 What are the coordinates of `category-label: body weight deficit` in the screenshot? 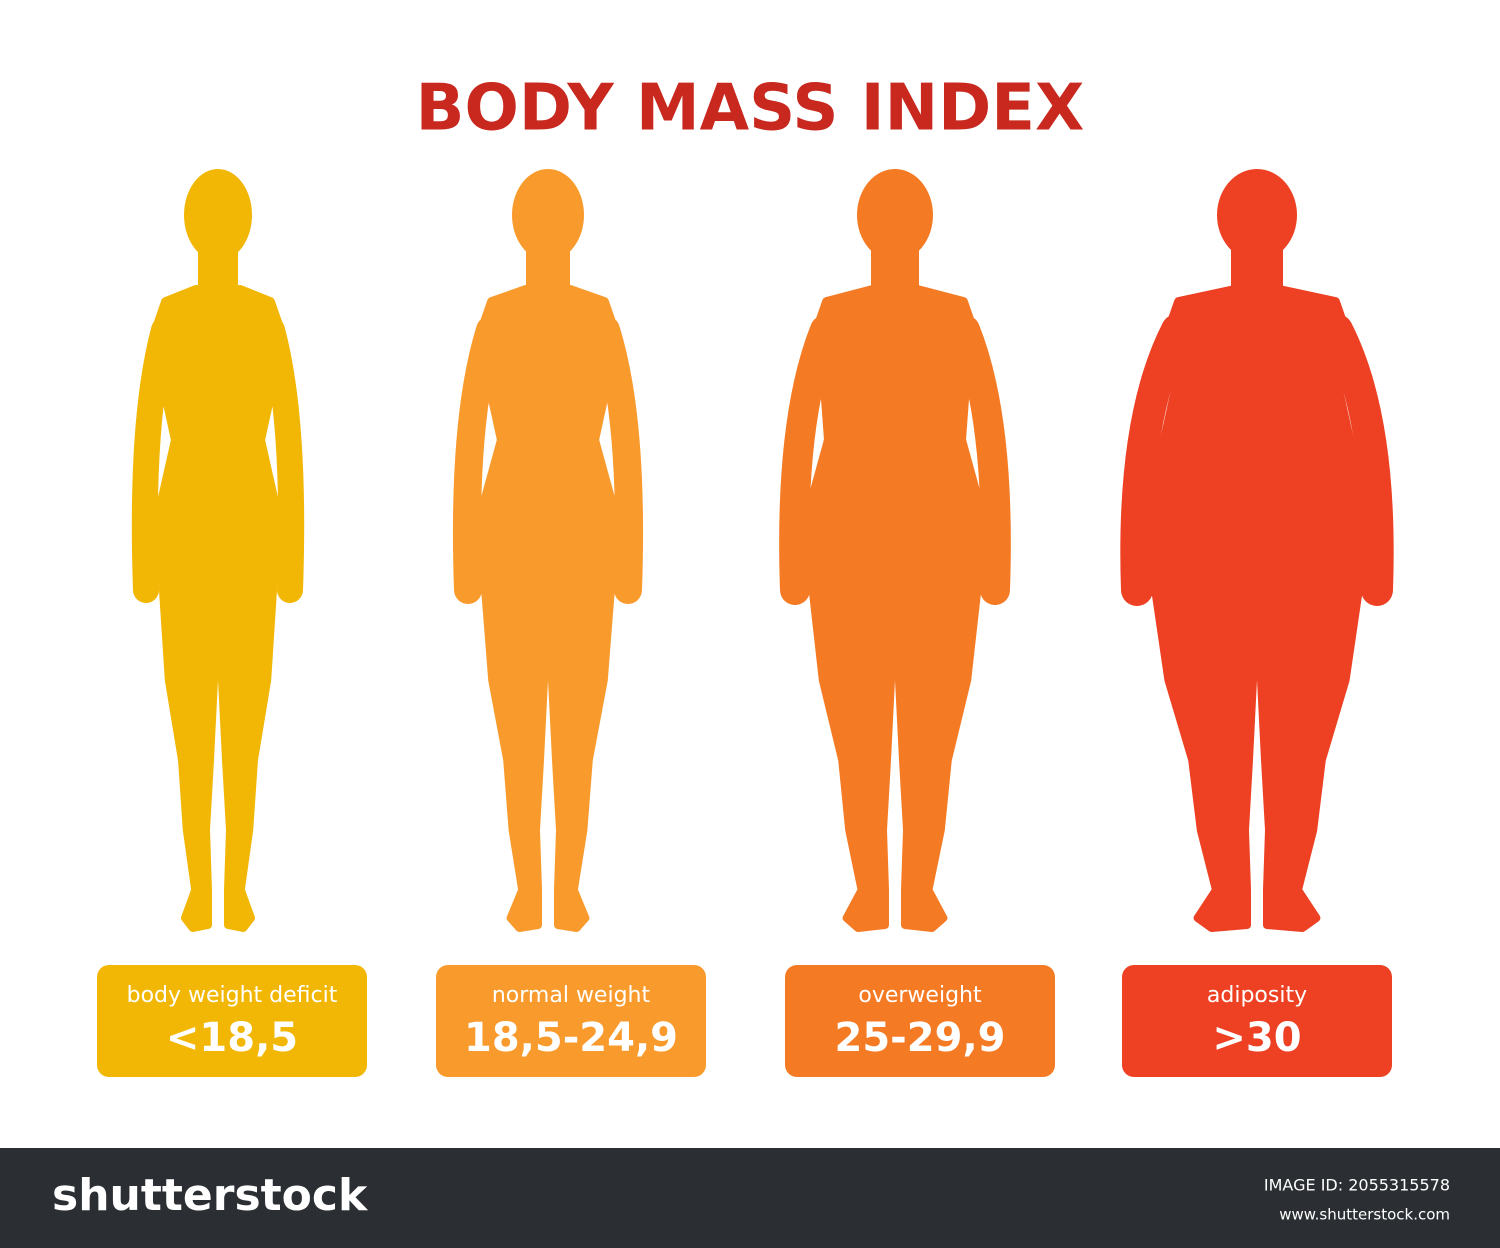 It's located at (232, 995).